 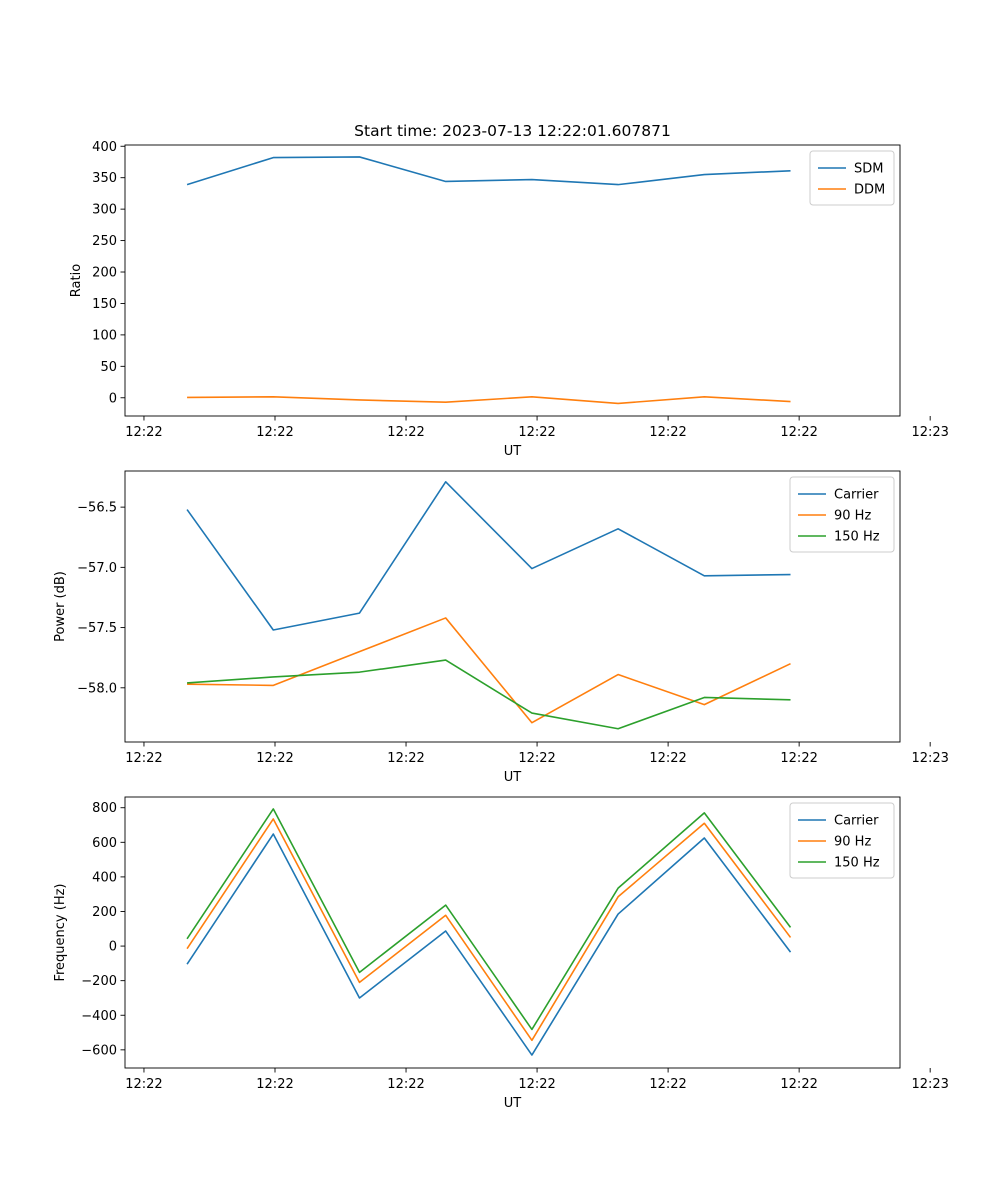 What do you see at coordinates (97, 688) in the screenshot?
I see `y-tick-label: −58.0` at bounding box center [97, 688].